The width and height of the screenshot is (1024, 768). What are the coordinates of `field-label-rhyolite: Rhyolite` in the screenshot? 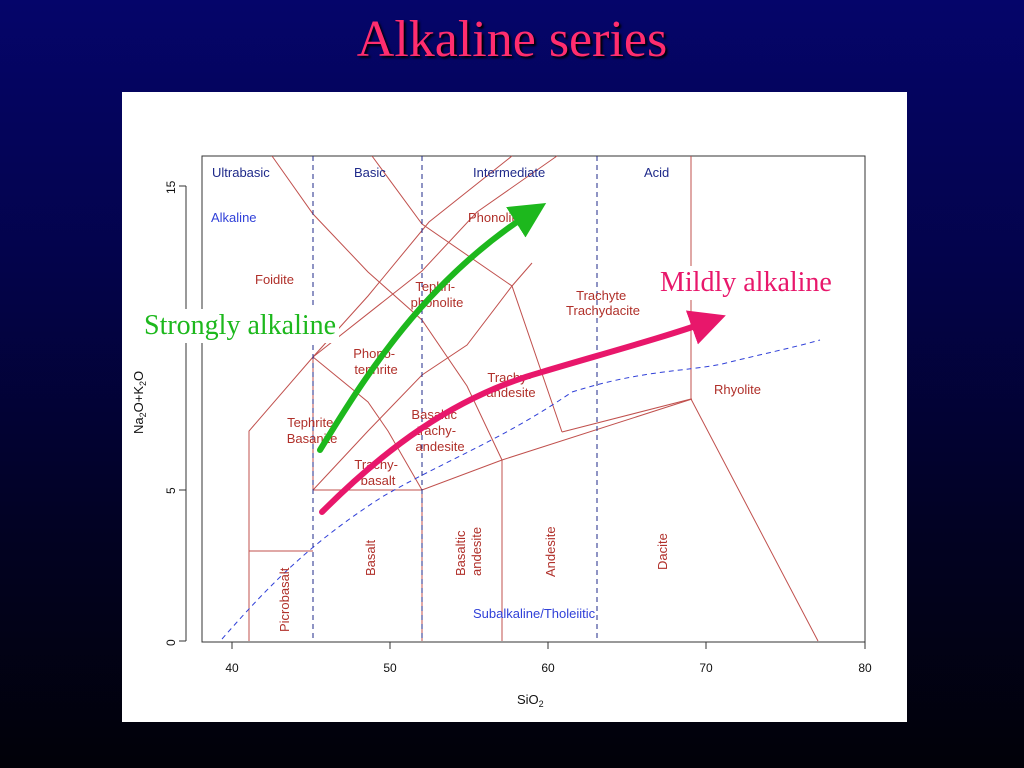 It's located at (737, 389).